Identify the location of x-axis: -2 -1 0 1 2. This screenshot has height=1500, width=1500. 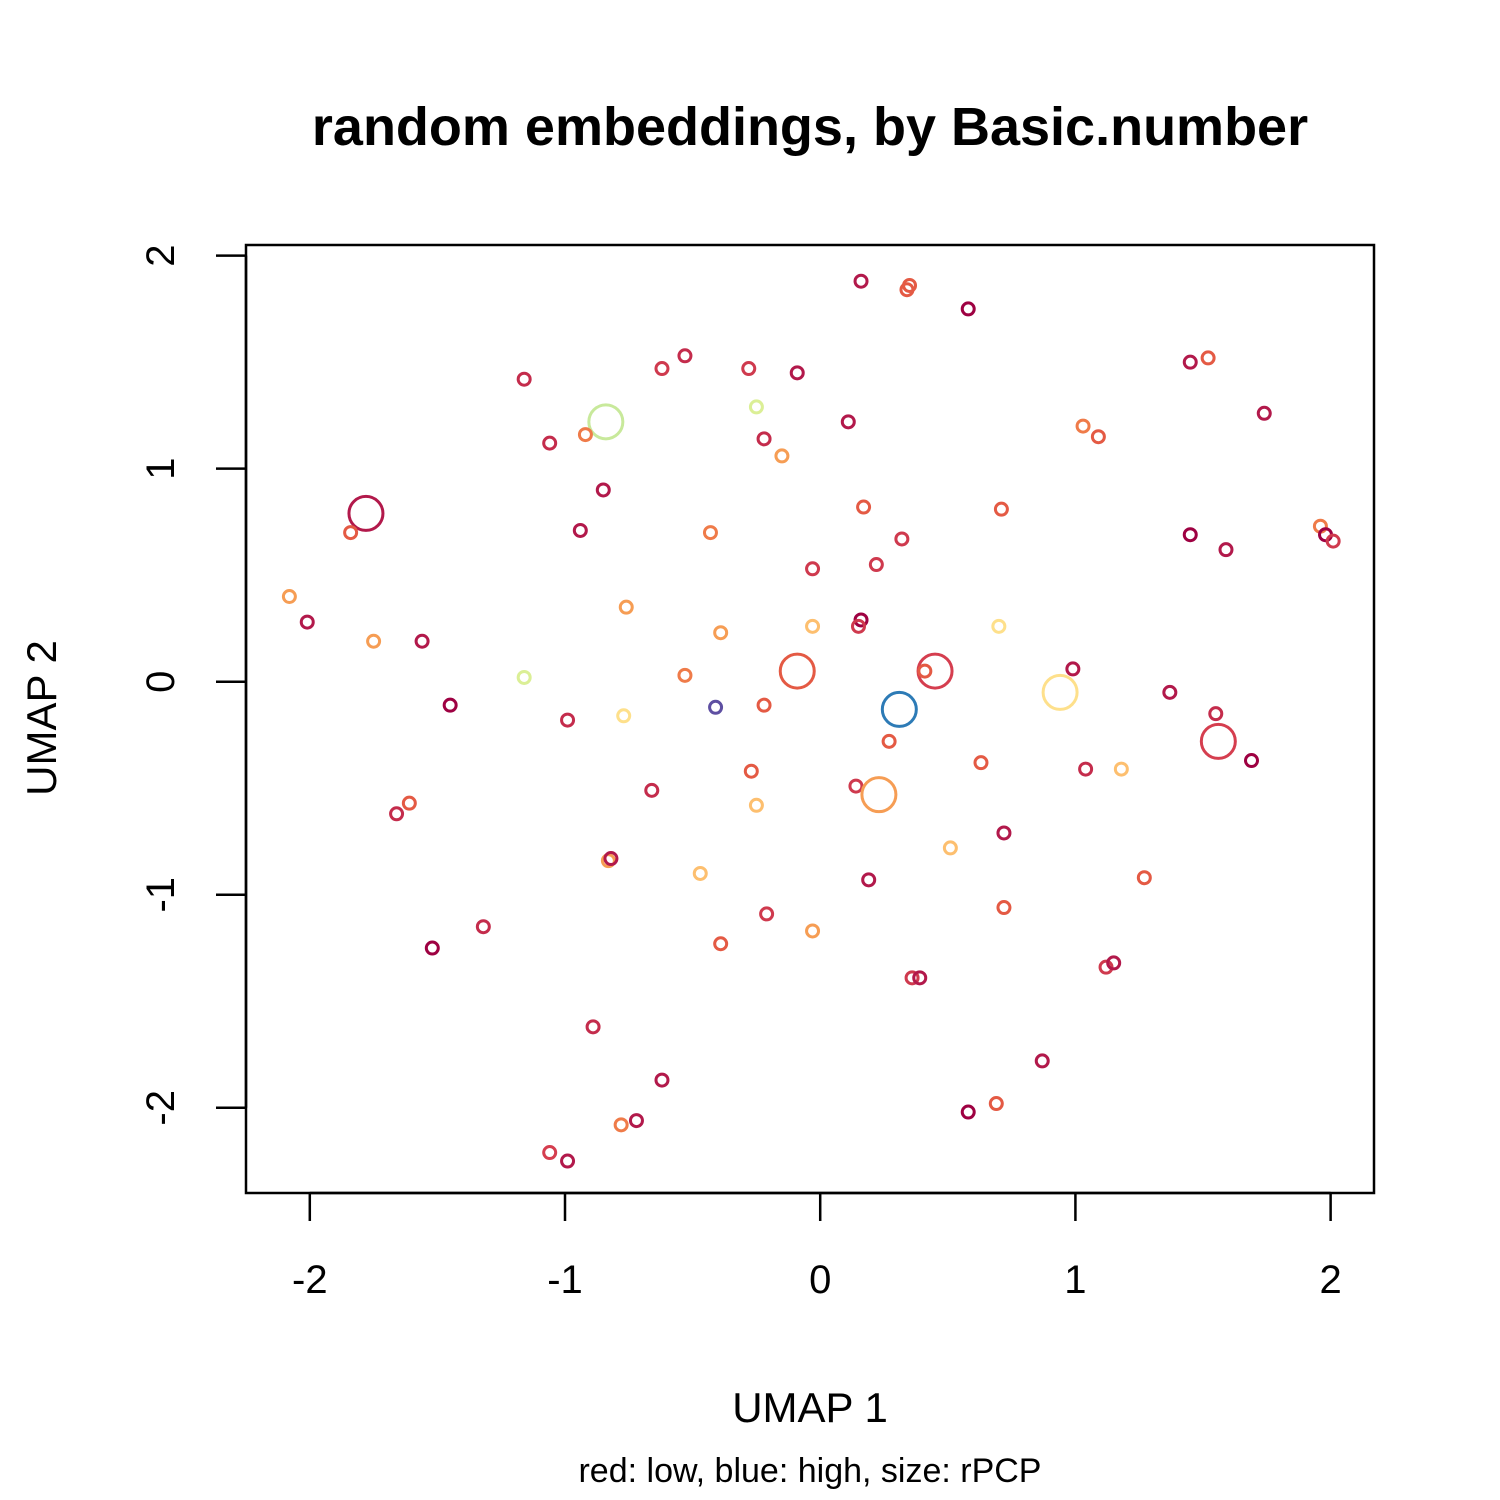
(817, 1246).